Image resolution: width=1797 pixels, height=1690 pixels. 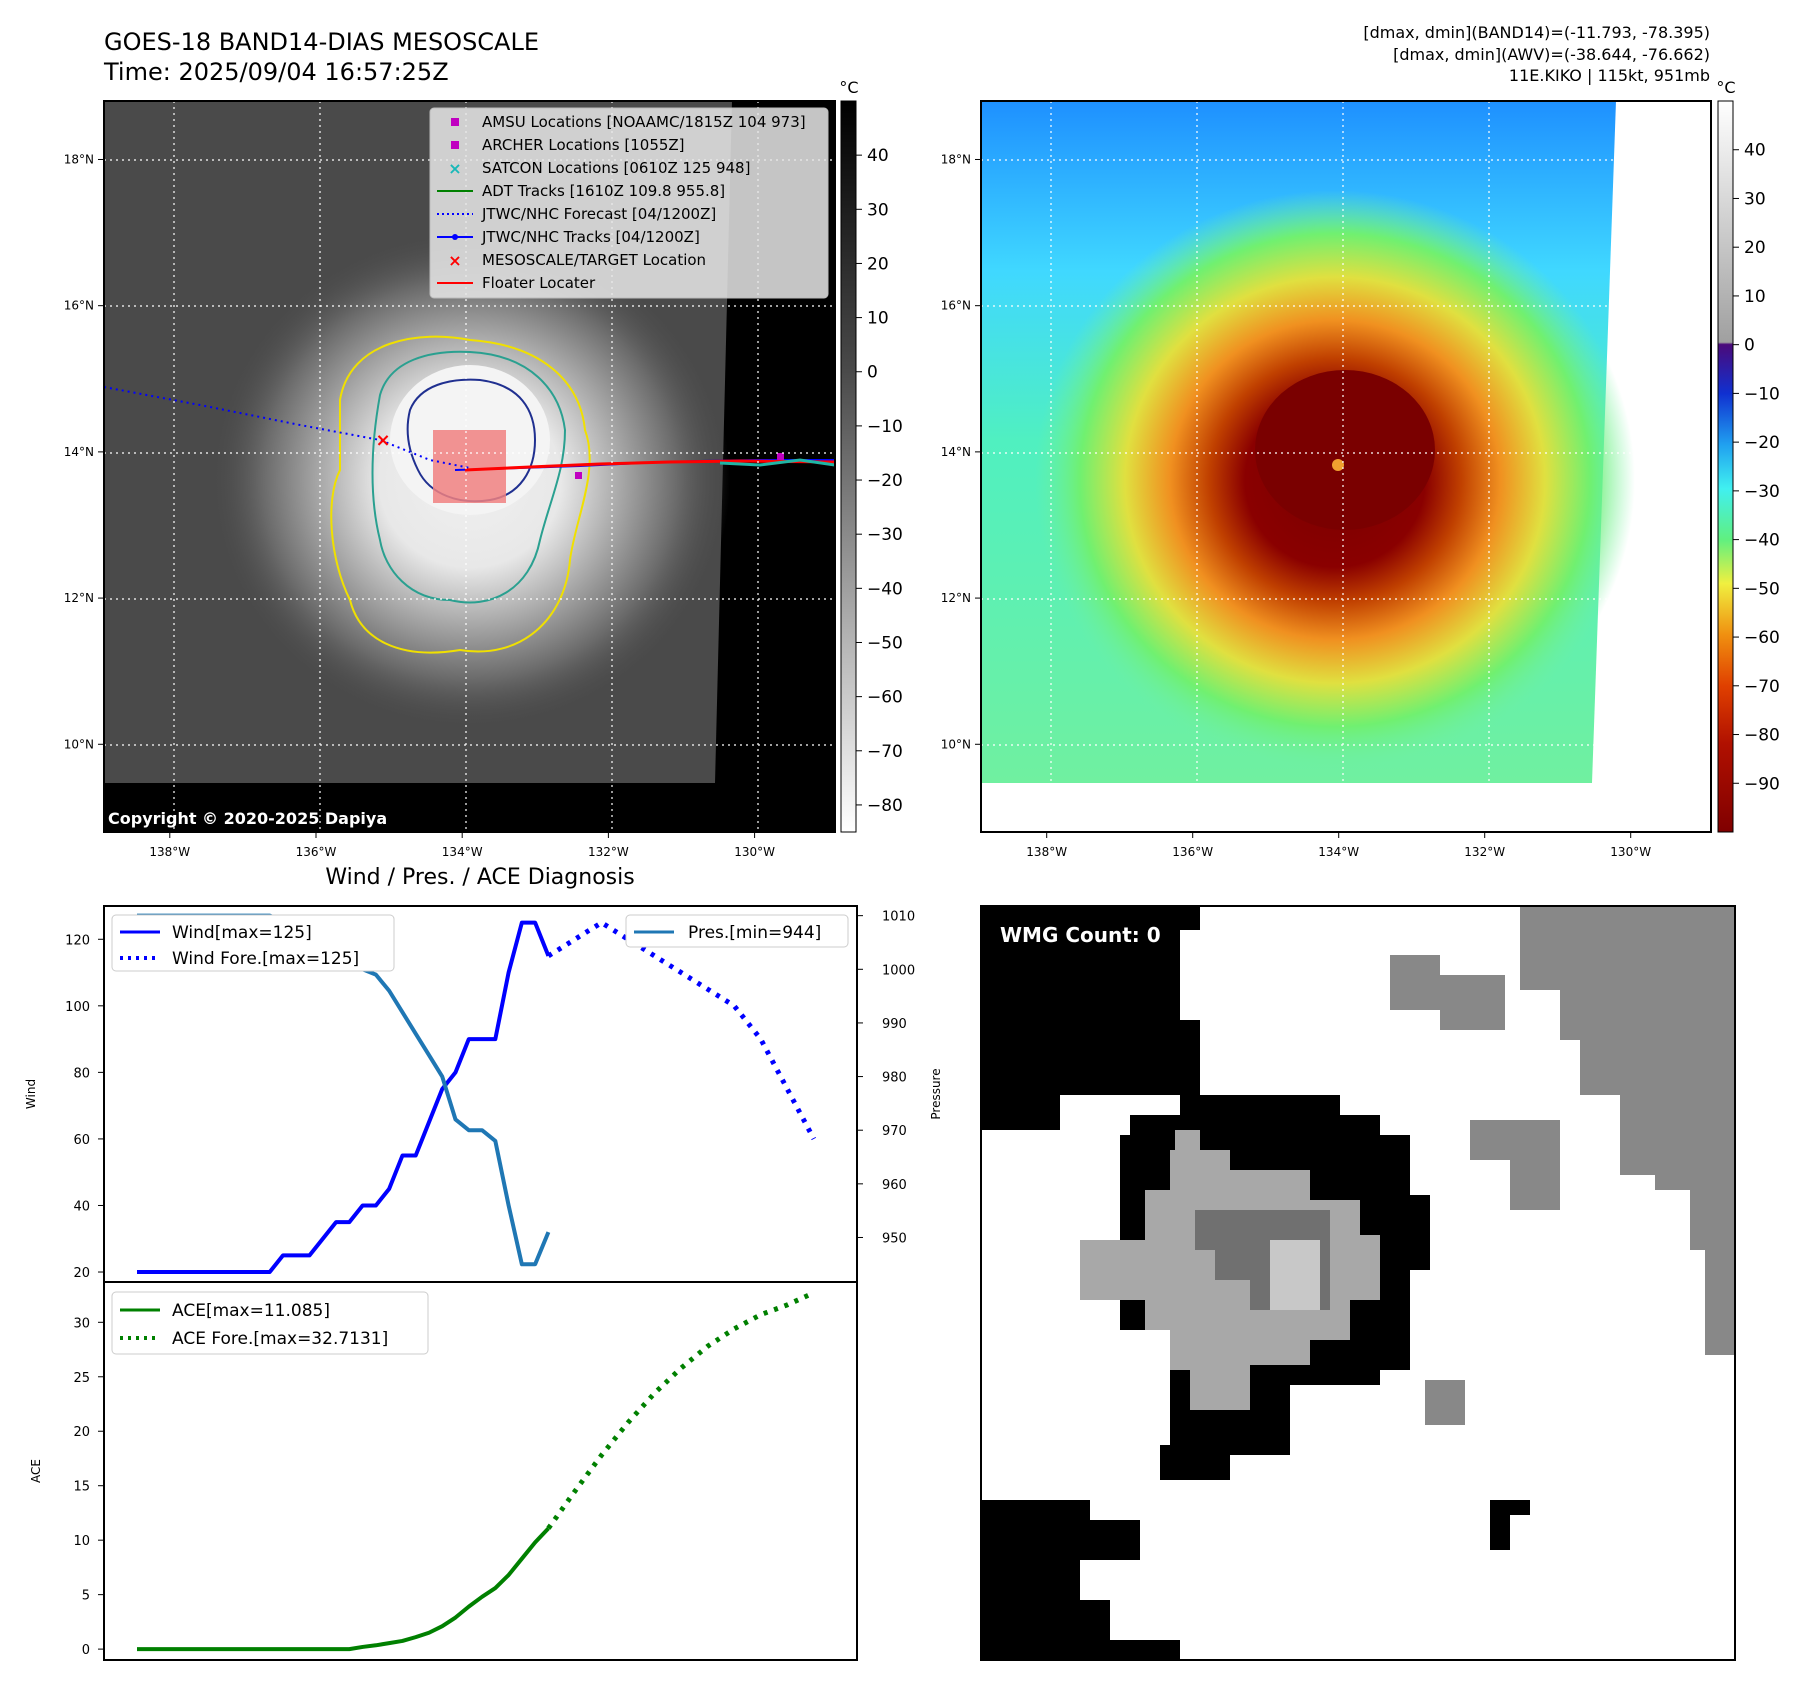 I want to click on storm-info: 11E.KIKO | 115kt, 951mb, so click(x=1609, y=75).